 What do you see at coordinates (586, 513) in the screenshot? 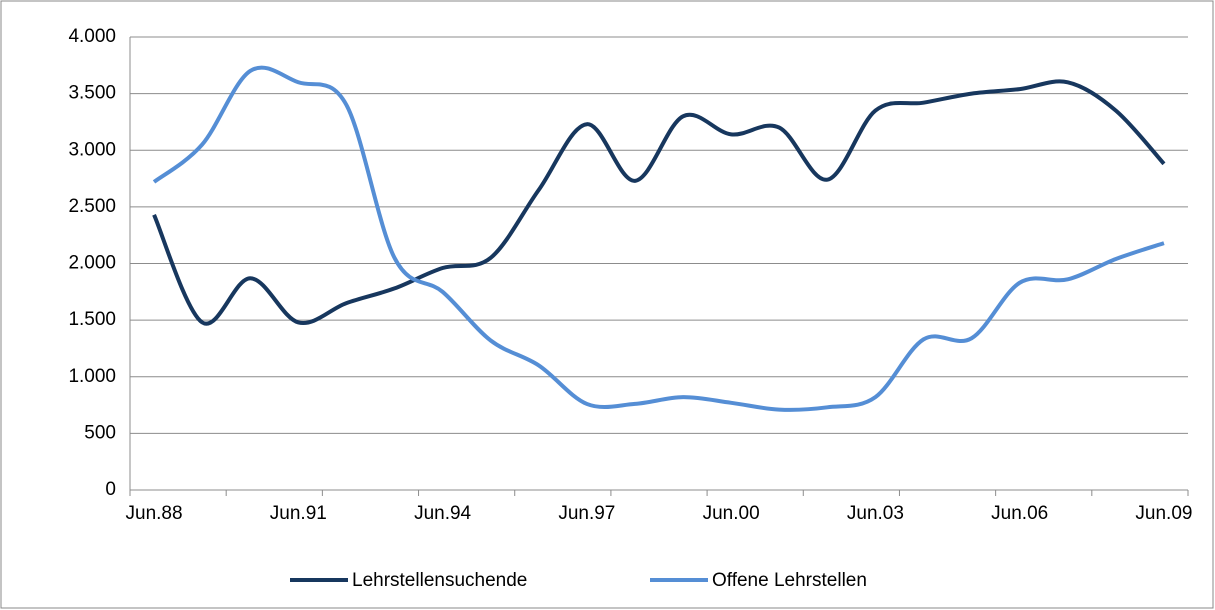
I see `x-tick-label: Jun.97` at bounding box center [586, 513].